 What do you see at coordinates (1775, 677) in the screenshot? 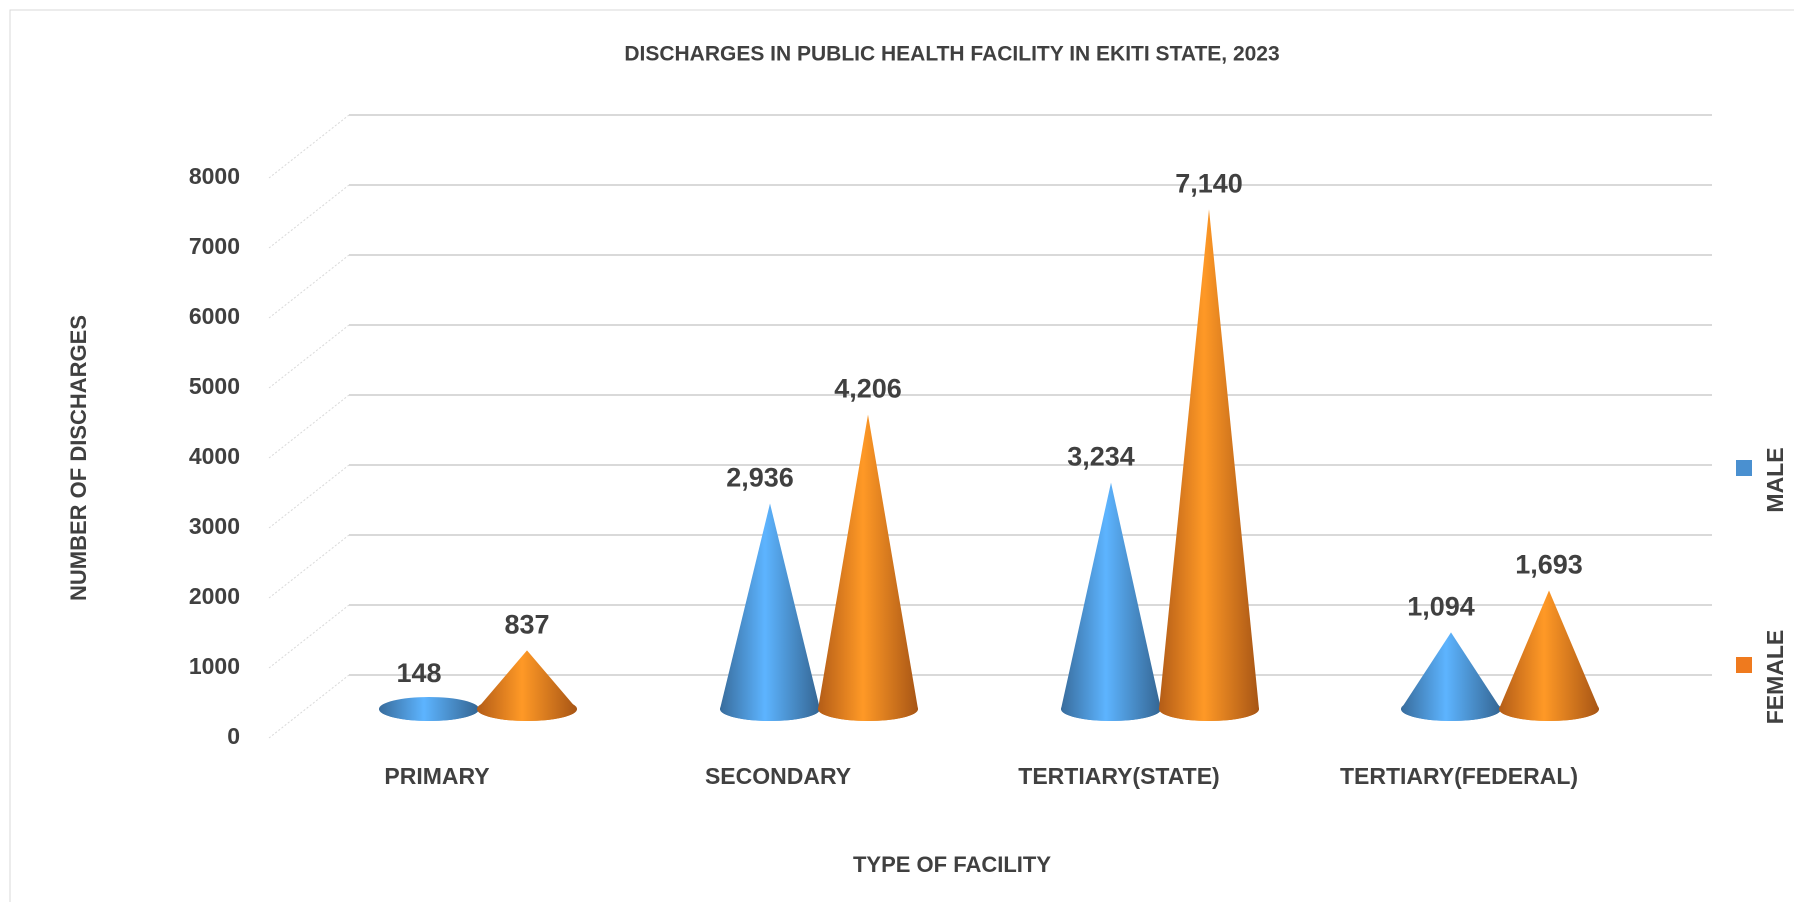
I see `legend-label: FEMALE` at bounding box center [1775, 677].